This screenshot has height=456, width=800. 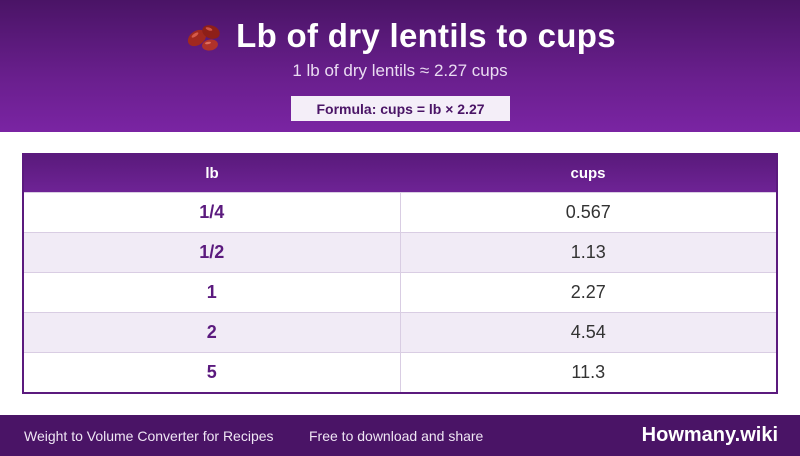 I want to click on cell-lb: 1/2, so click(x=212, y=251).